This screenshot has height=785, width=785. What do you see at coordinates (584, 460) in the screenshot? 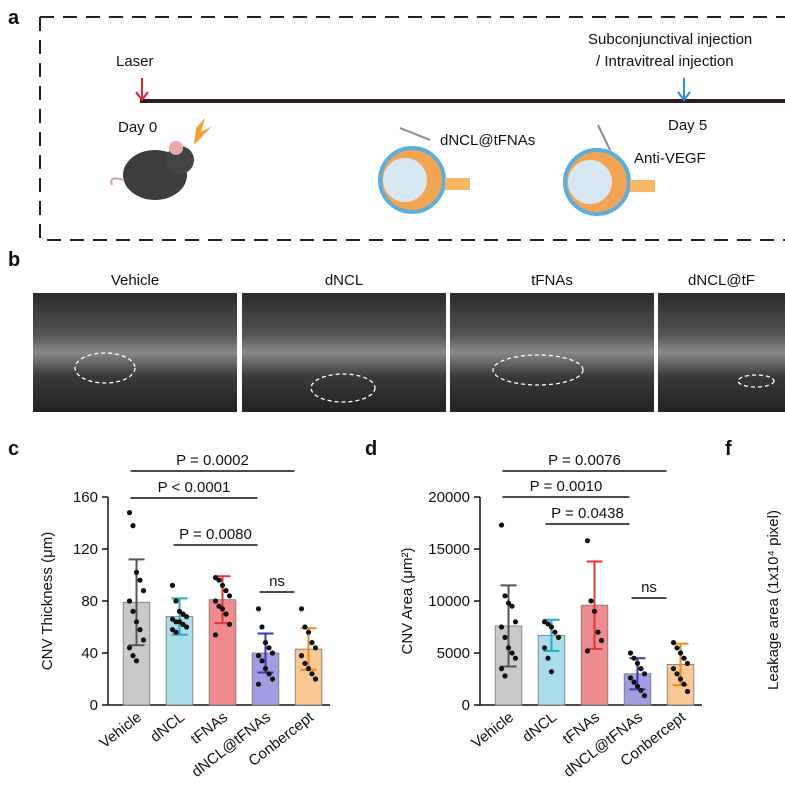
I see `significance-label: P = 0.0076` at bounding box center [584, 460].